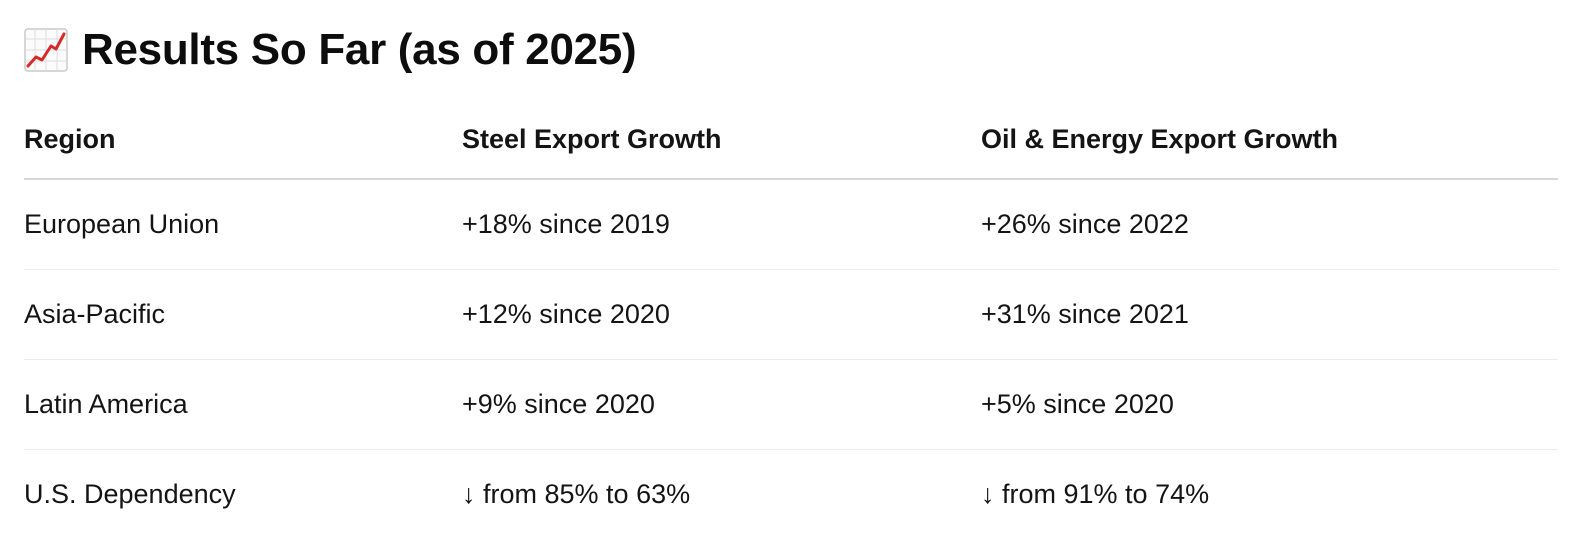 The height and width of the screenshot is (554, 1570). I want to click on oil-energy-growth-cell: +5% since 2020, so click(1269, 404).